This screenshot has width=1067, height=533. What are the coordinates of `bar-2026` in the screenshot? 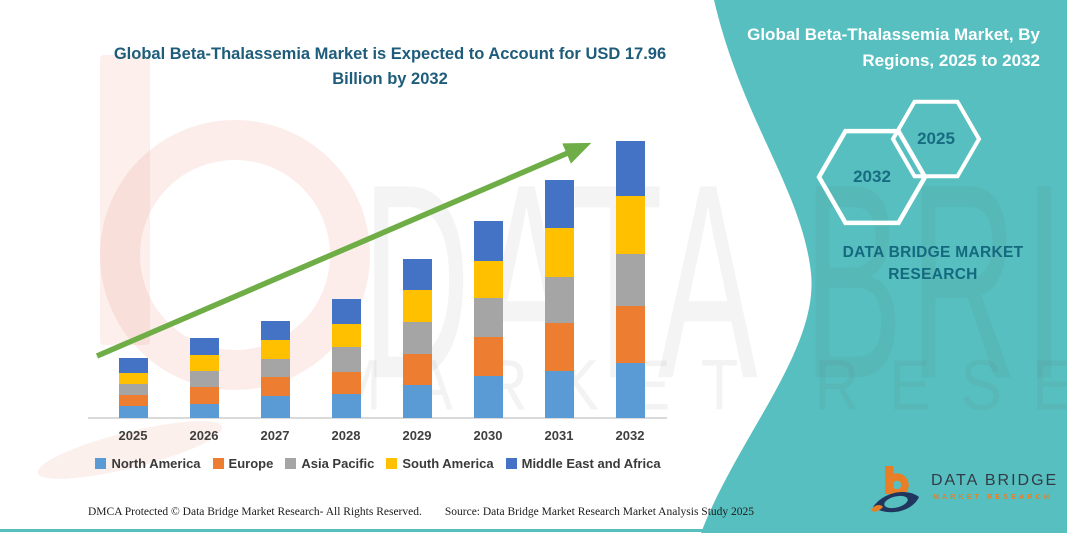 It's located at (204, 378).